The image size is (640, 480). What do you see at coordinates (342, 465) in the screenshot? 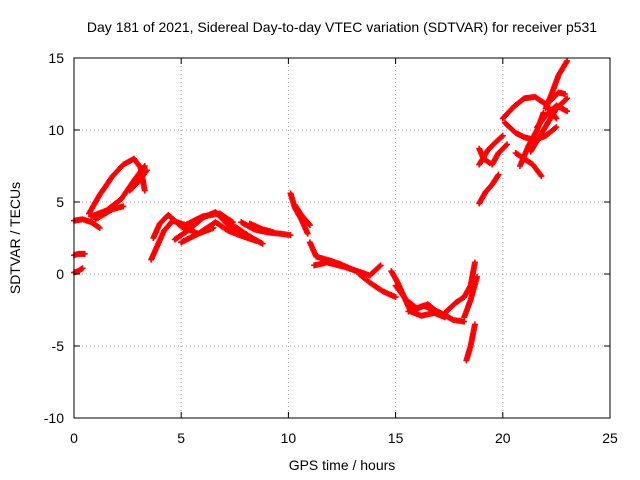
I see `x-axis-label: GPS time / hours` at bounding box center [342, 465].